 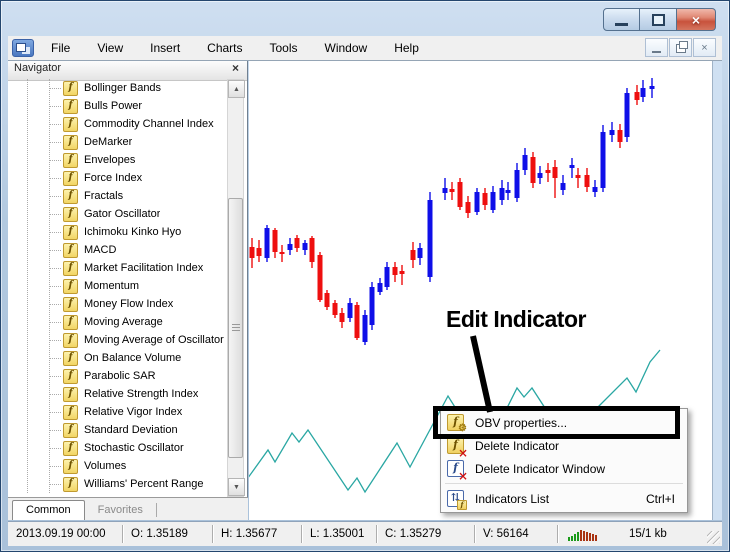 I want to click on context-menu-item-label: Delete Indicator, so click(x=517, y=445).